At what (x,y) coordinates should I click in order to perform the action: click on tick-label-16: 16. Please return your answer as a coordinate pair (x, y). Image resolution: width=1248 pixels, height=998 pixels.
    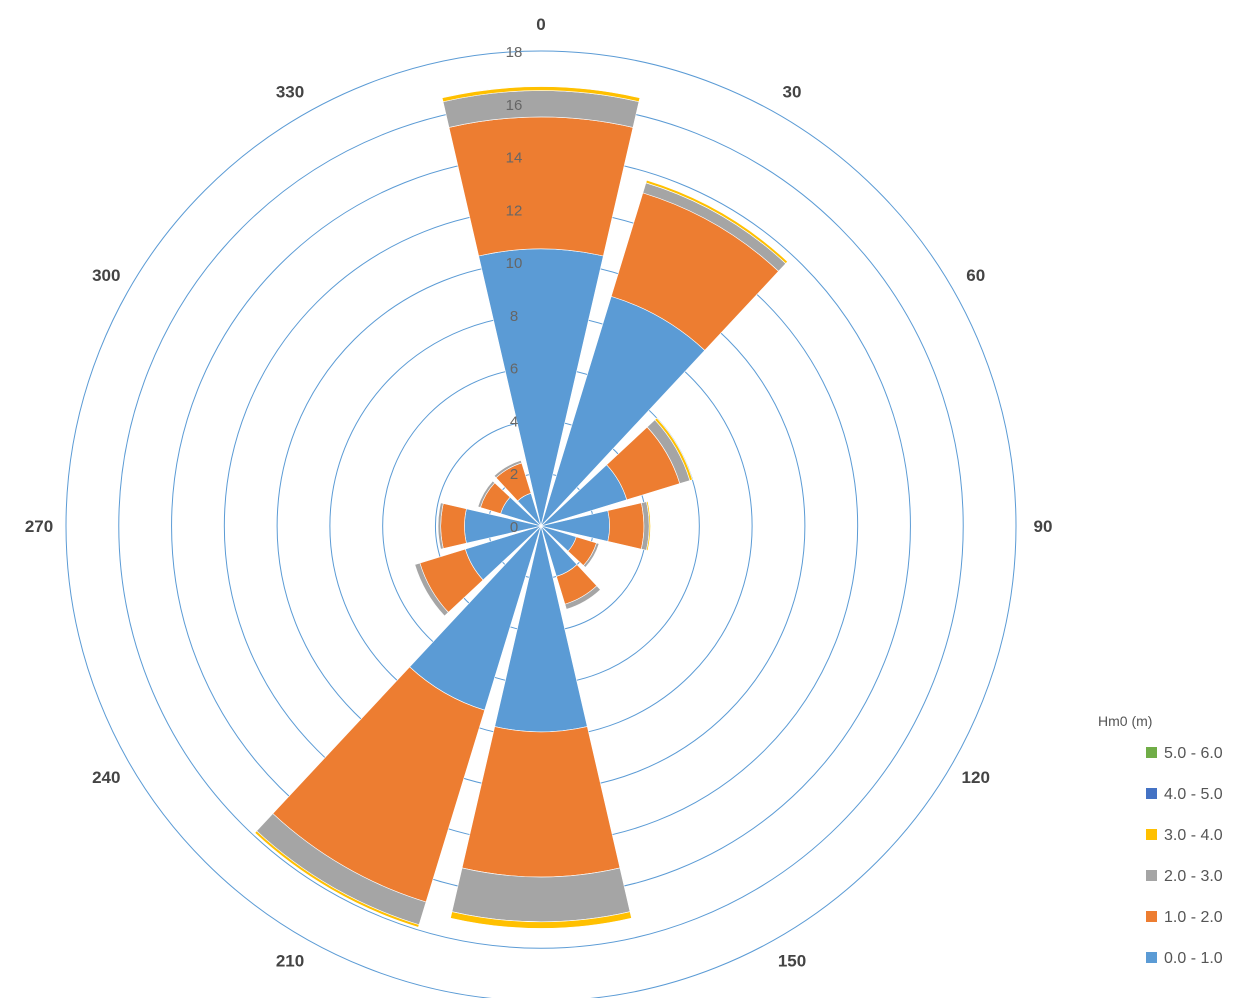
    Looking at the image, I should click on (514, 105).